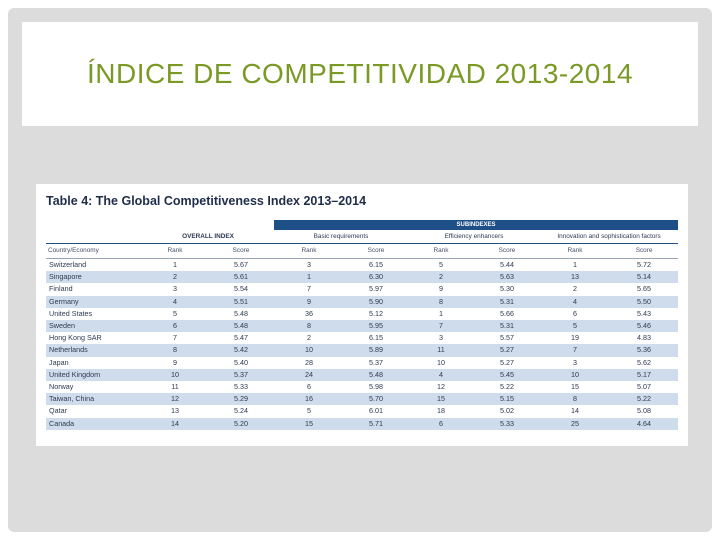  Describe the element at coordinates (341, 237) in the screenshot. I see `group-basic: Basic requirements` at that location.